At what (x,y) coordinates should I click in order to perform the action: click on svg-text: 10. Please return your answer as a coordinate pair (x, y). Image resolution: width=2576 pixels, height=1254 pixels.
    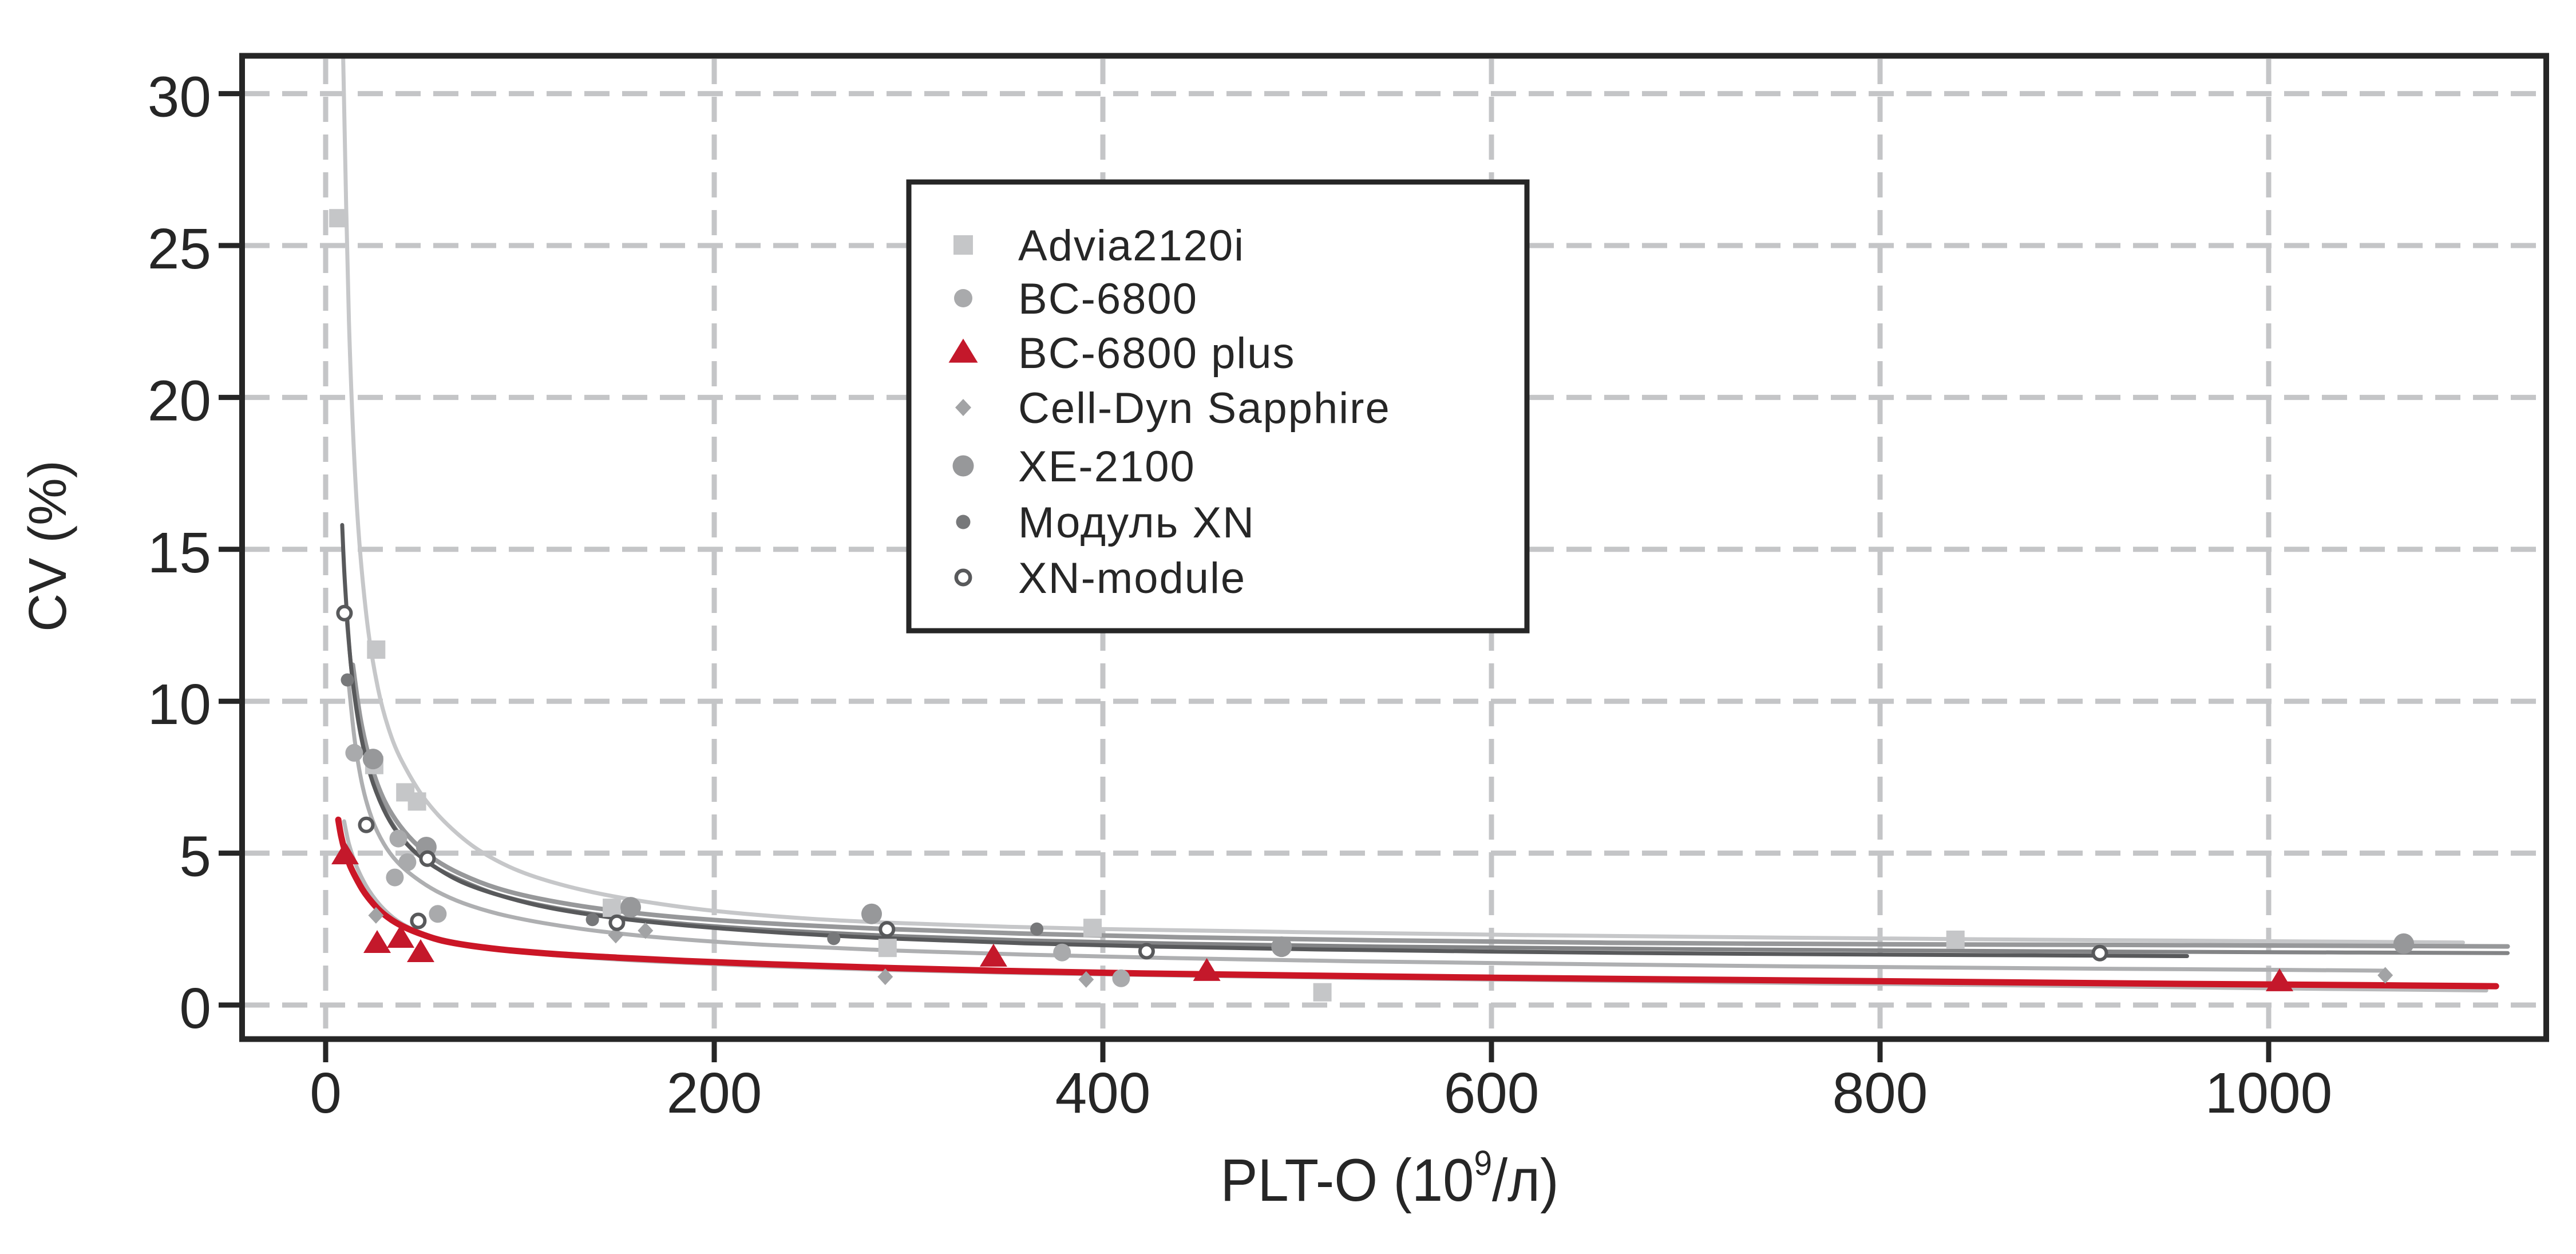
    Looking at the image, I should click on (179, 705).